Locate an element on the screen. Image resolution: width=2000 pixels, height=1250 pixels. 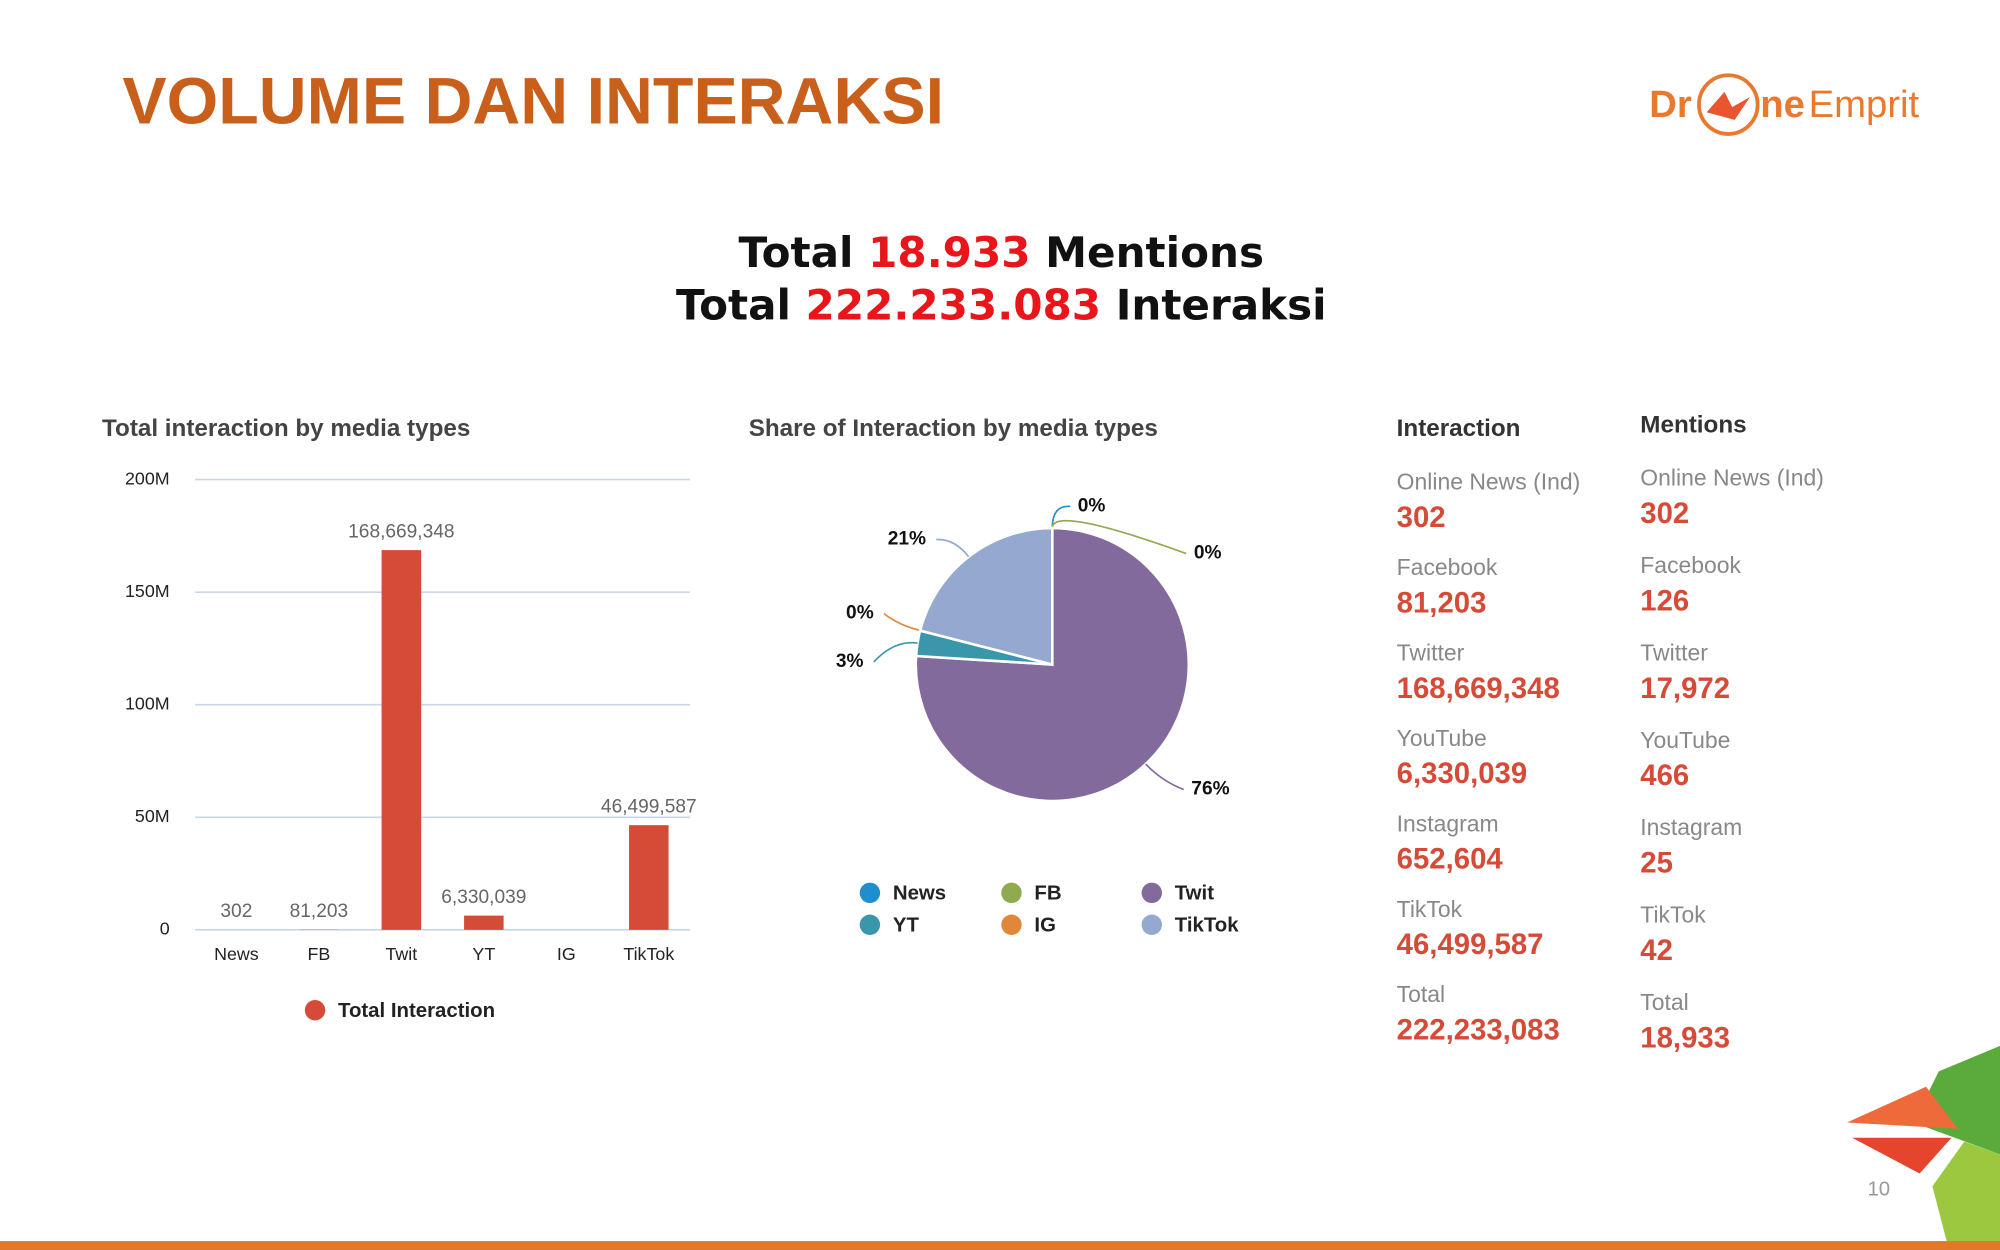
x-tick-label: TikTok is located at coordinates (648, 954).